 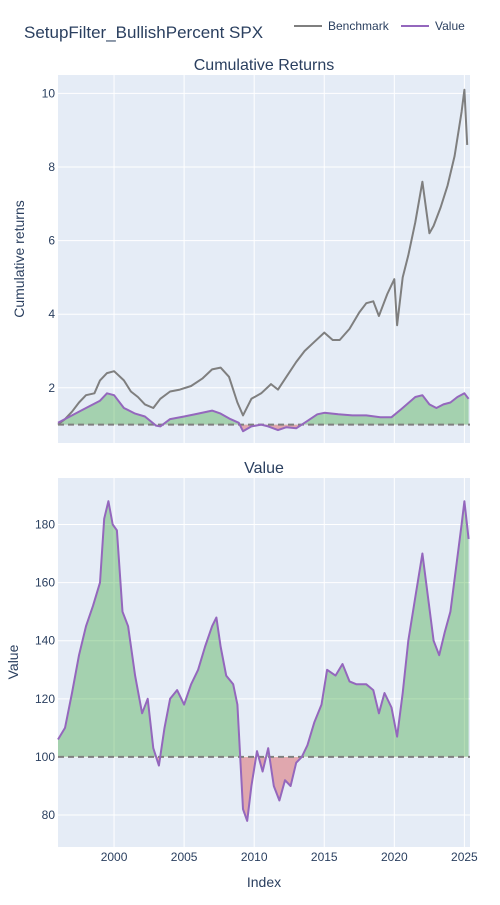 What do you see at coordinates (19, 259) in the screenshot?
I see `cumulative-returns-ylabel: Cumulative returns` at bounding box center [19, 259].